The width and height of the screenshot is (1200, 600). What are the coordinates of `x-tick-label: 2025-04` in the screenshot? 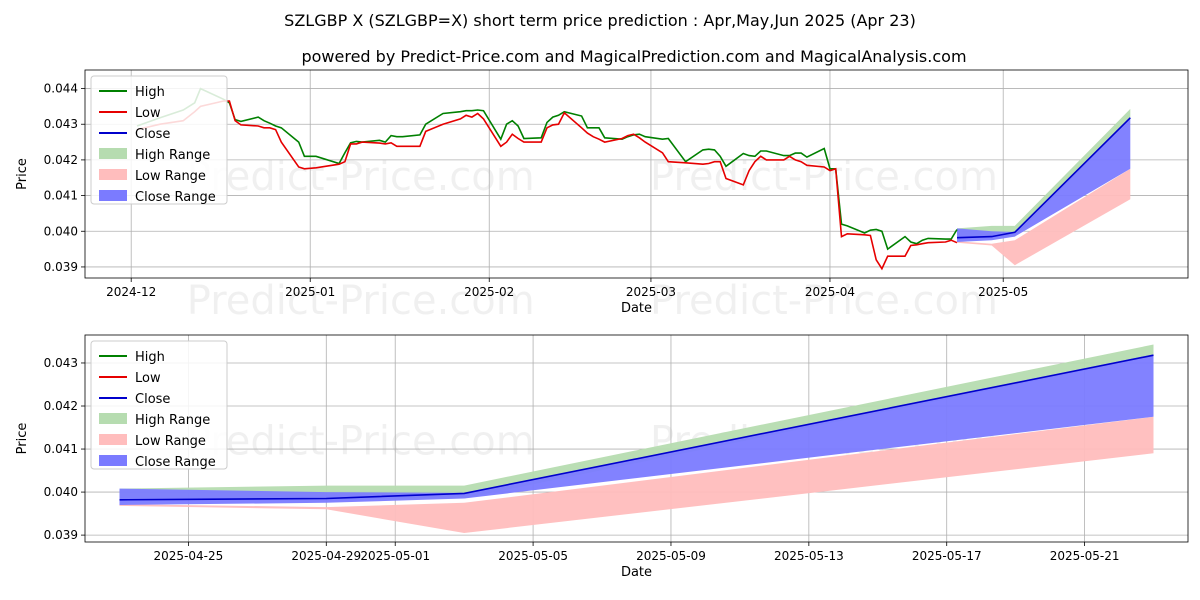 It's located at (830, 292).